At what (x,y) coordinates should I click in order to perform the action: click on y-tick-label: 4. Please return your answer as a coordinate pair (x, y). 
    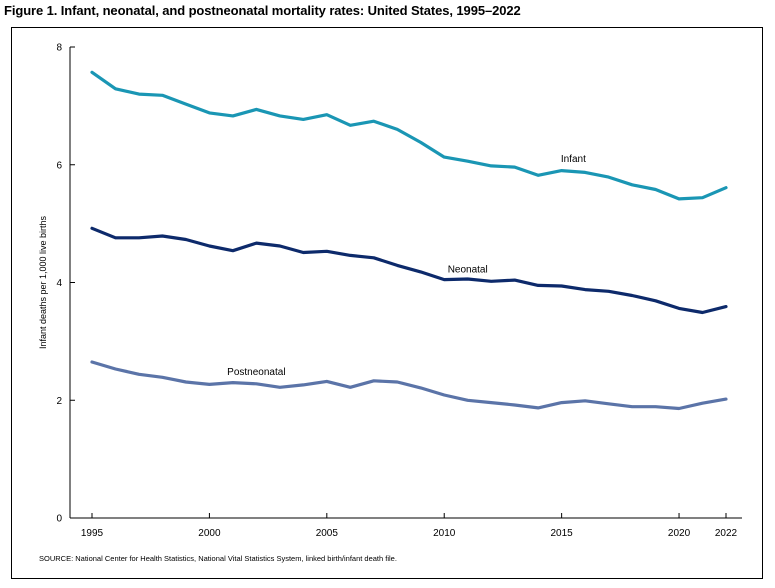
    Looking at the image, I should click on (59, 283).